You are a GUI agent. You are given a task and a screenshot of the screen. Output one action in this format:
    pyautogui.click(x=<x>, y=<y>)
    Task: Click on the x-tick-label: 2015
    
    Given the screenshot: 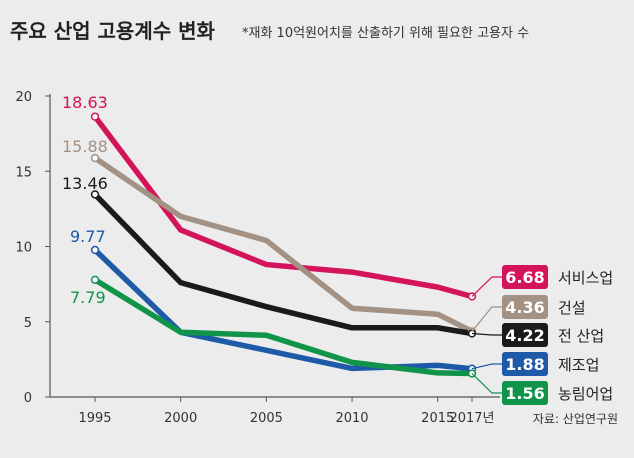 What is the action you would take?
    pyautogui.click(x=437, y=418)
    